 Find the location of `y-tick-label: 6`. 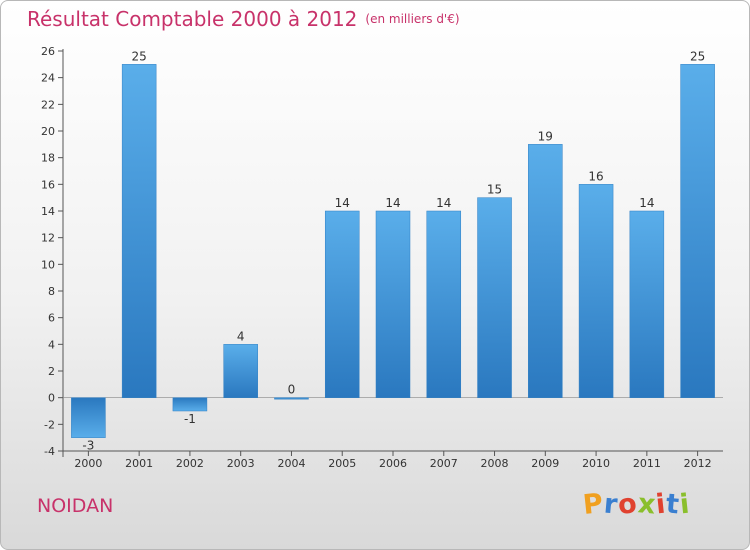

y-tick-label: 6 is located at coordinates (51, 318).